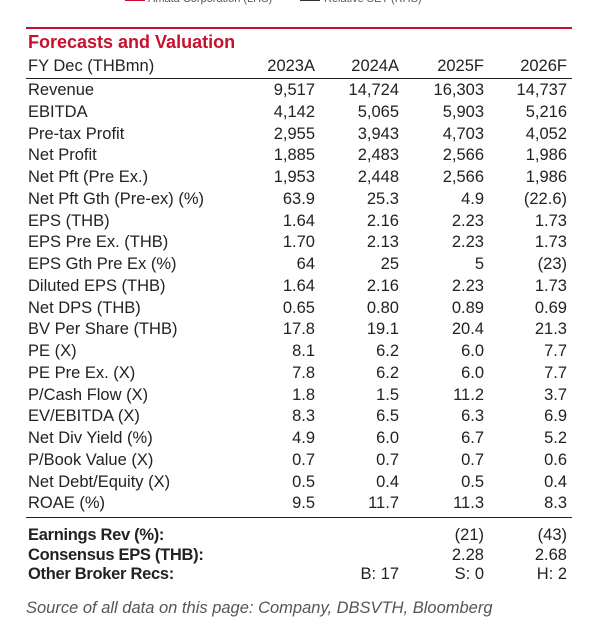 This screenshot has height=641, width=596. I want to click on row-header: FY Dec (THBmn), so click(91, 66).